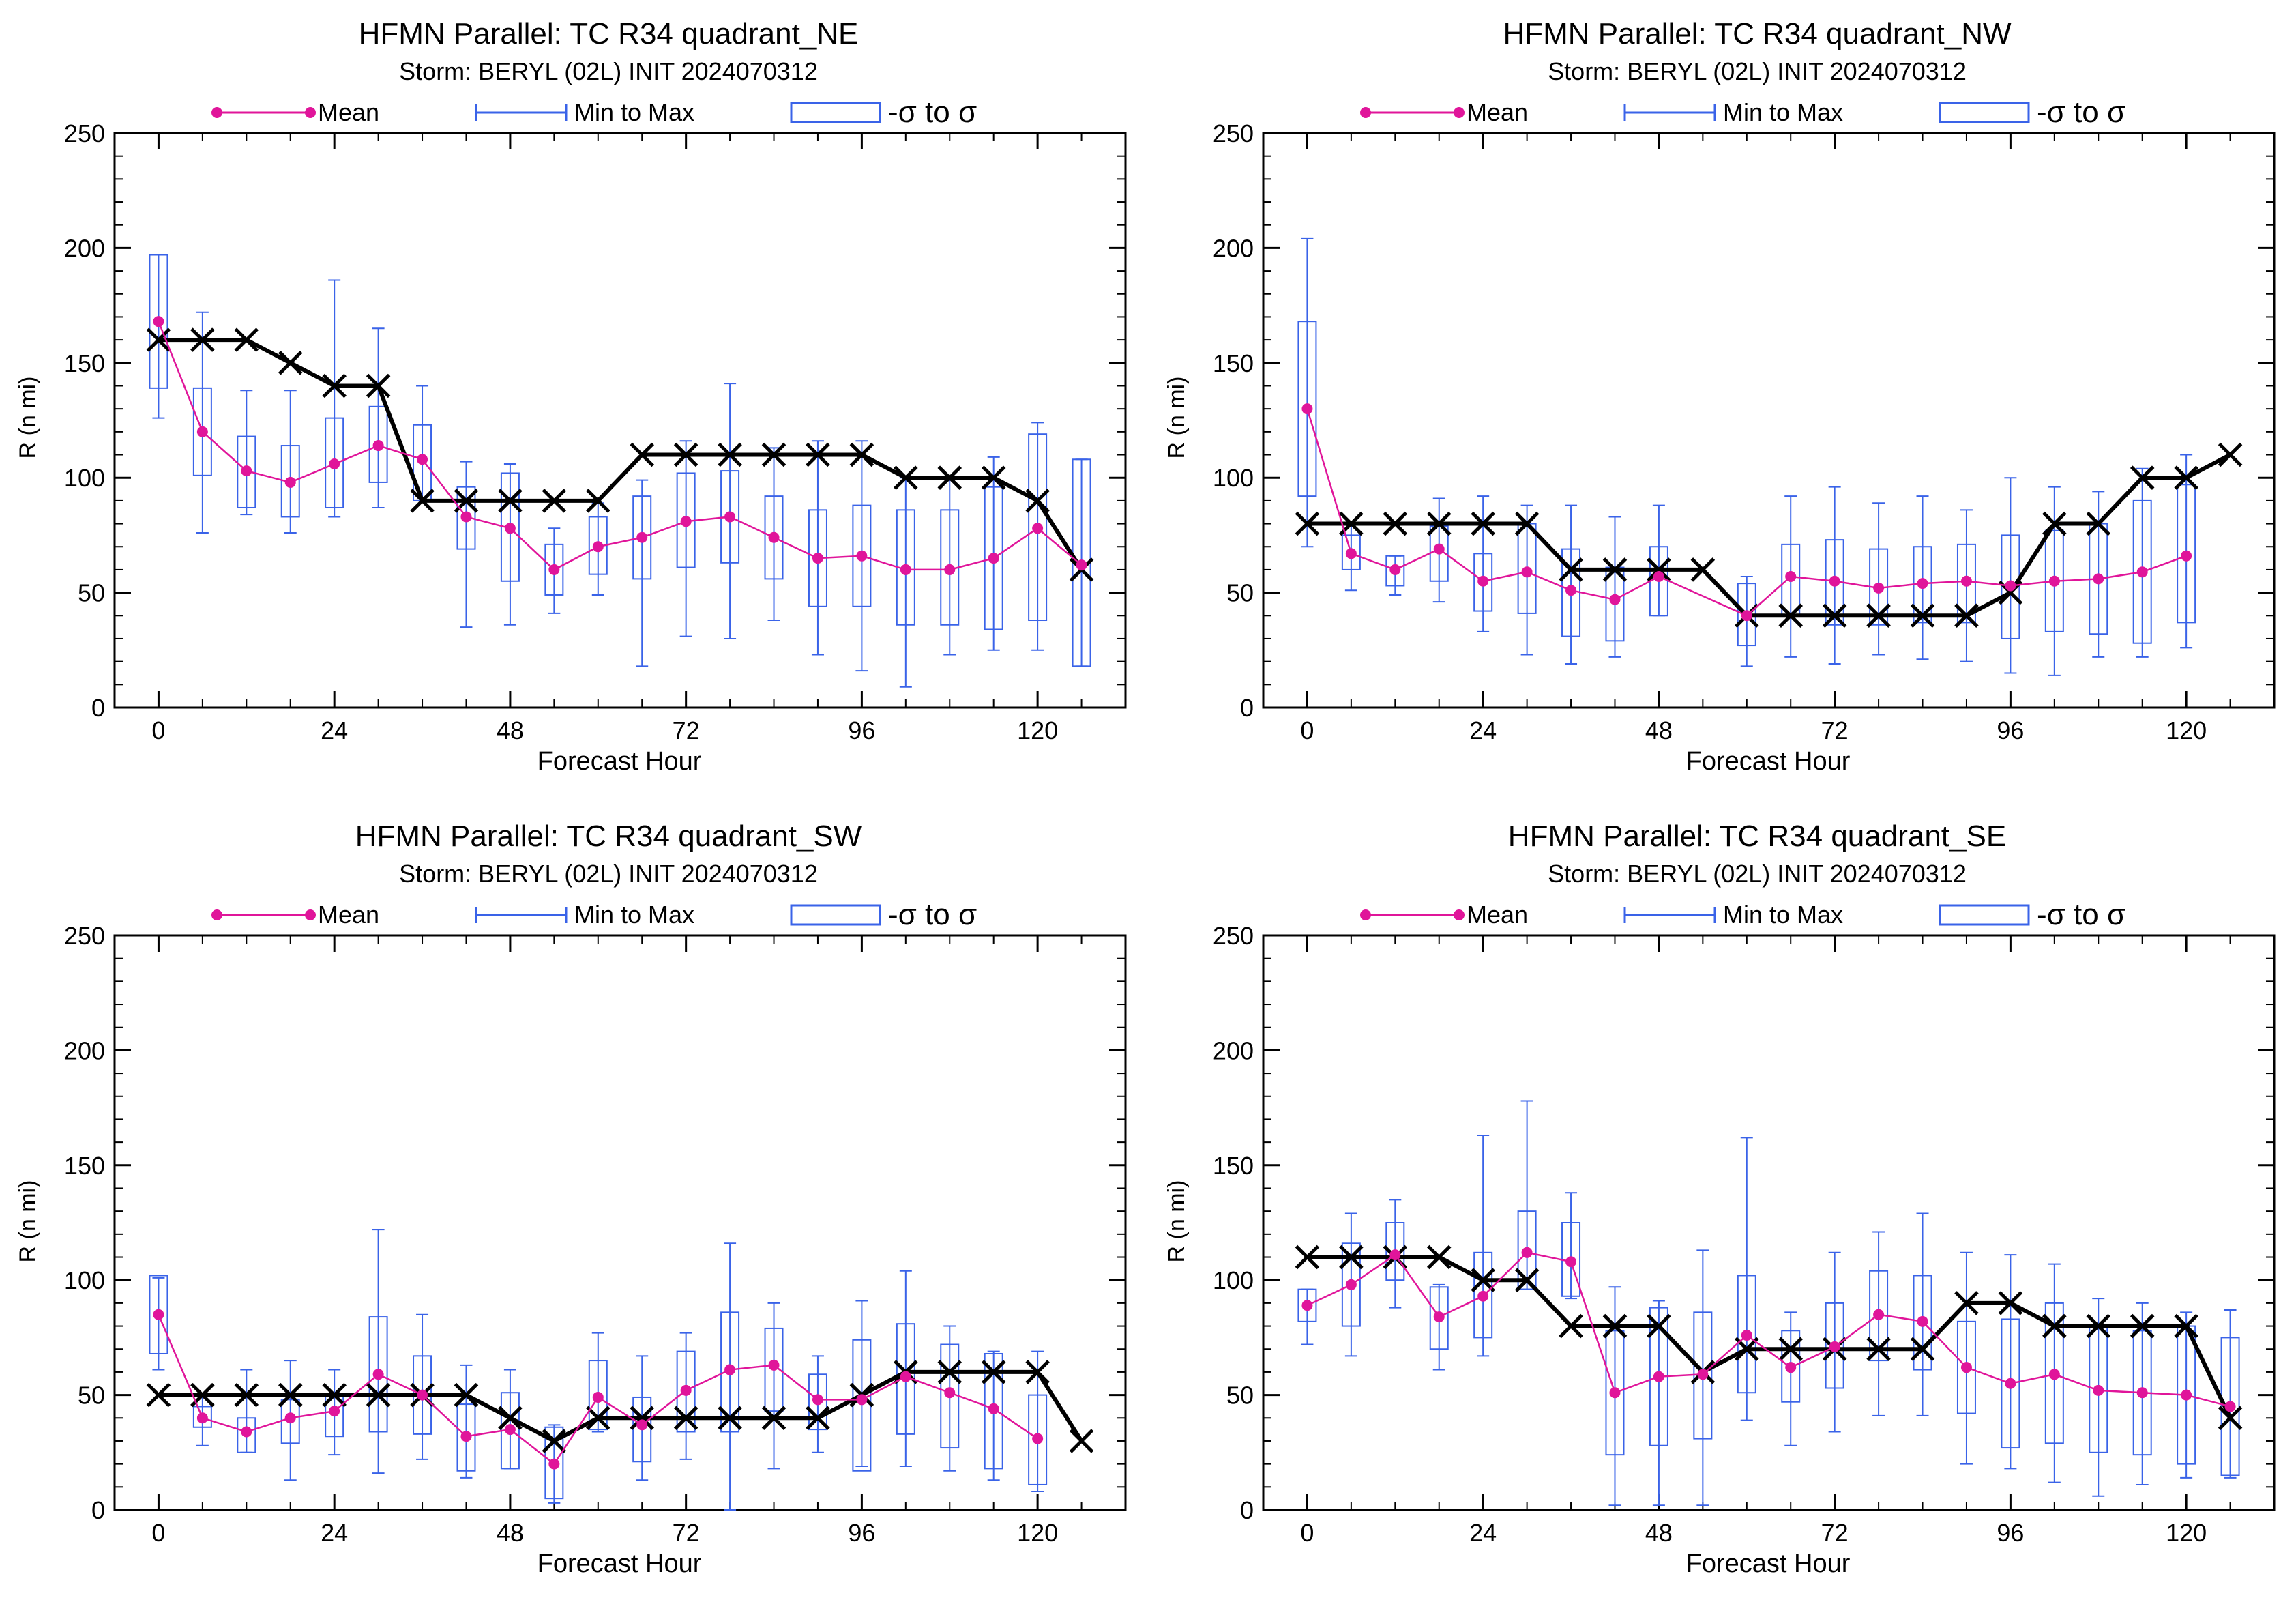 This screenshot has height=1602, width=2296. I want to click on chart-title: HFMN Parallel: TC R34 quadrant_NW, so click(1757, 34).